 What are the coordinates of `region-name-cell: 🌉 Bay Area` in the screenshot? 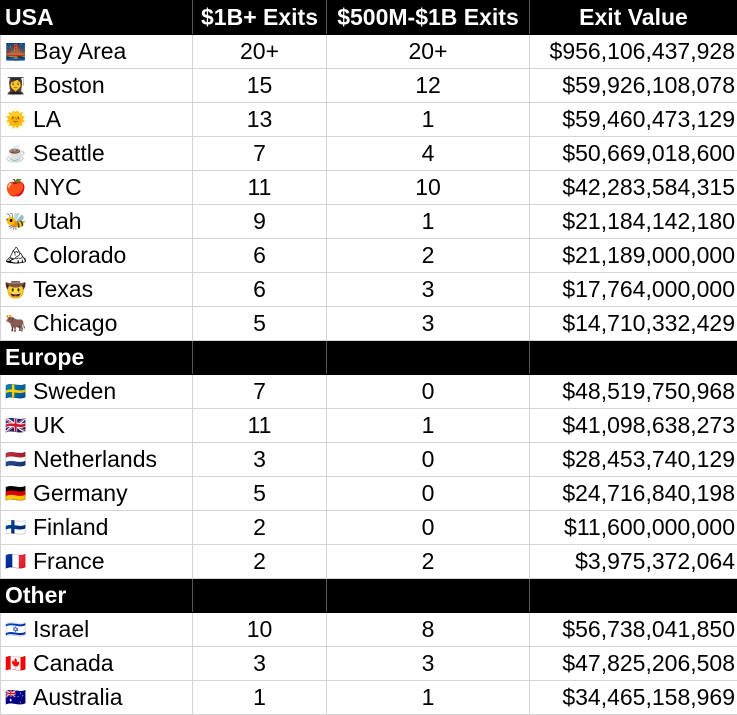 It's located at (97, 52).